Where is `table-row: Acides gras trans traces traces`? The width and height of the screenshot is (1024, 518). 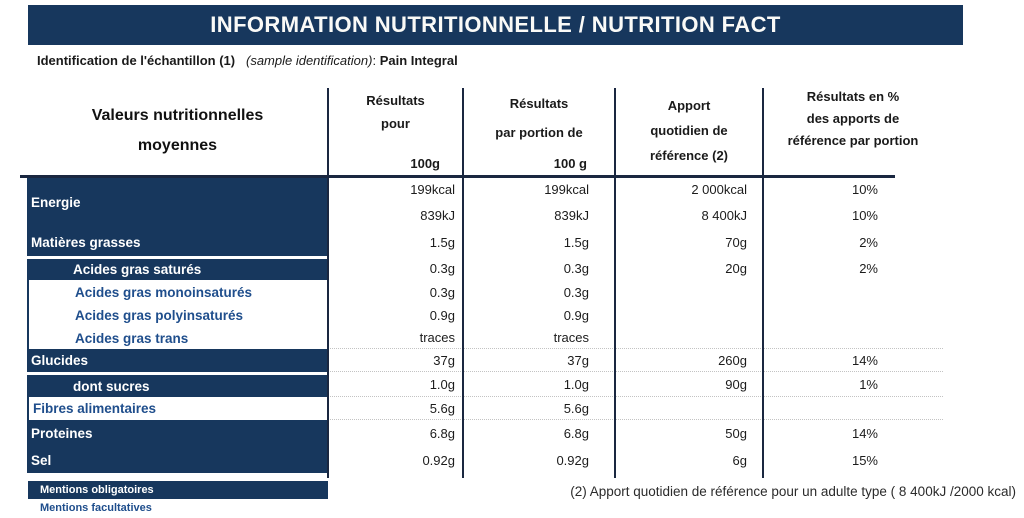
table-row: Acides gras trans traces traces is located at coordinates (485, 338).